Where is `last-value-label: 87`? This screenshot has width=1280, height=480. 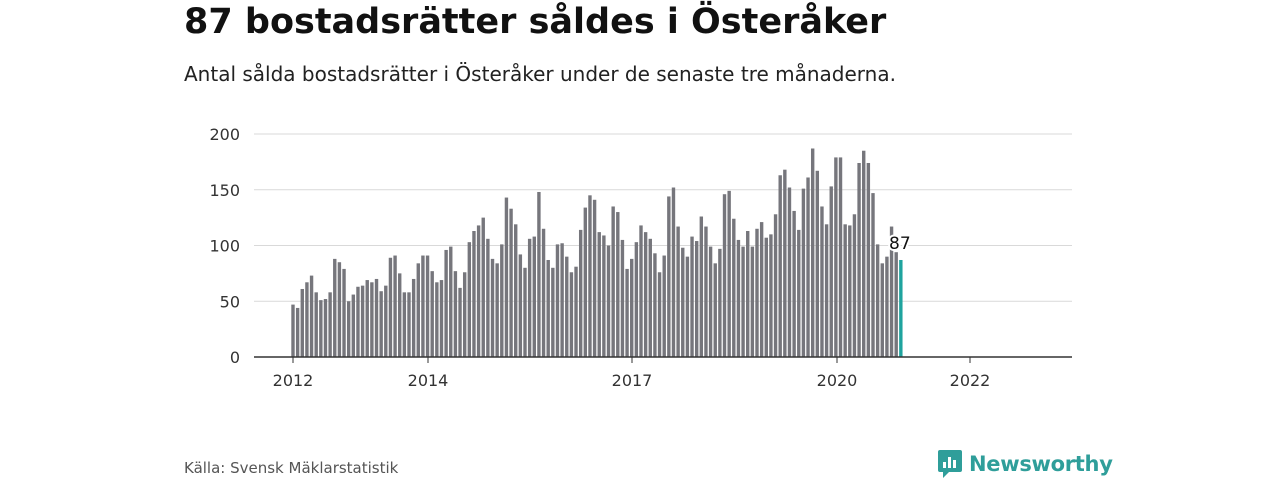
last-value-label: 87 is located at coordinates (900, 244).